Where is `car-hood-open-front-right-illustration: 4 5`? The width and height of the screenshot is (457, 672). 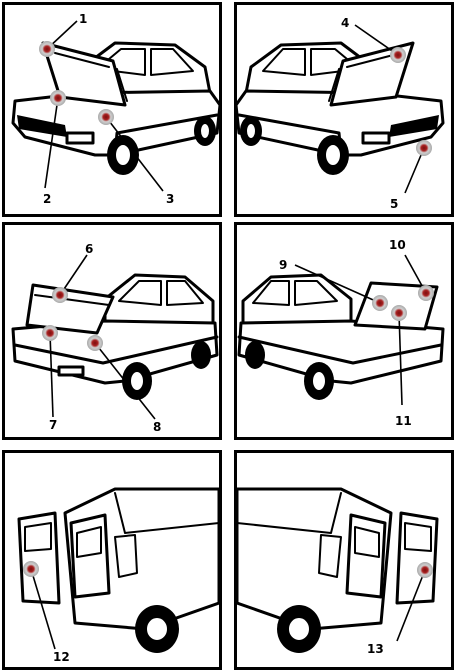
car-hood-open-front-right-illustration: 4 5 is located at coordinates (341, 113).